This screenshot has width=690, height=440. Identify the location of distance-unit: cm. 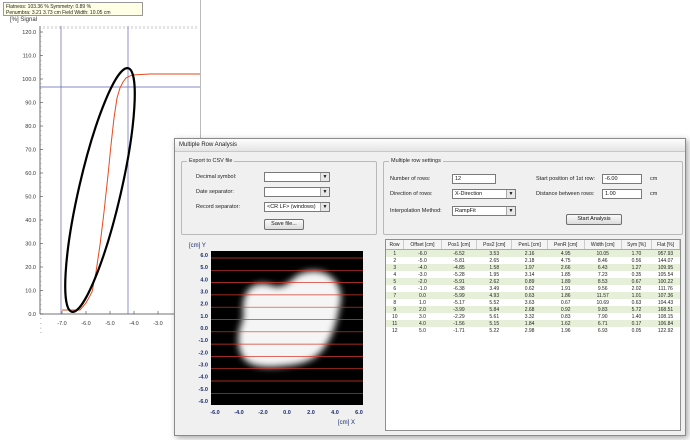
(654, 194).